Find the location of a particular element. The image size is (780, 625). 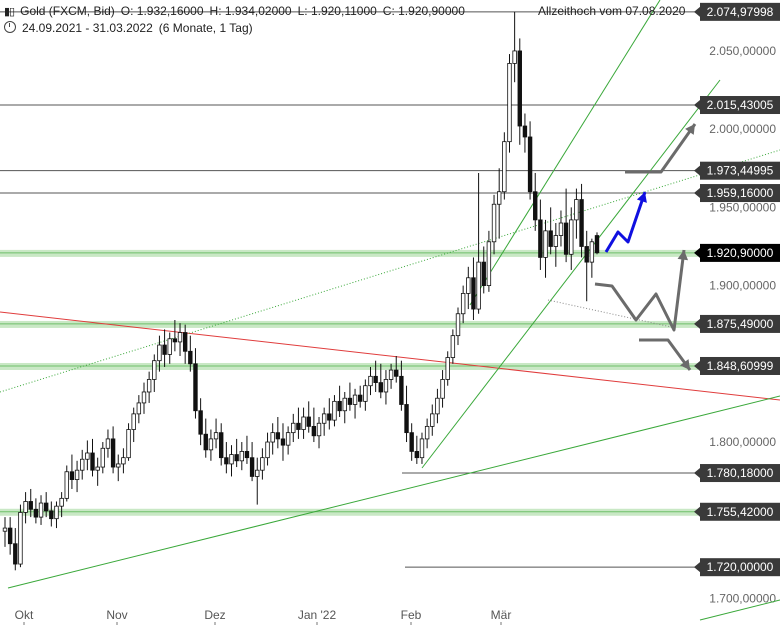

projection-arrow-down-head is located at coordinates (685, 364).